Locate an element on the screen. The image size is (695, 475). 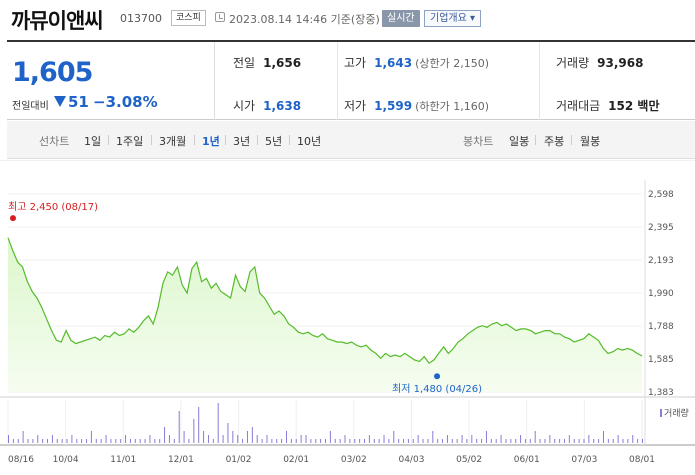
x-tick-label: 03/02 is located at coordinates (354, 460).